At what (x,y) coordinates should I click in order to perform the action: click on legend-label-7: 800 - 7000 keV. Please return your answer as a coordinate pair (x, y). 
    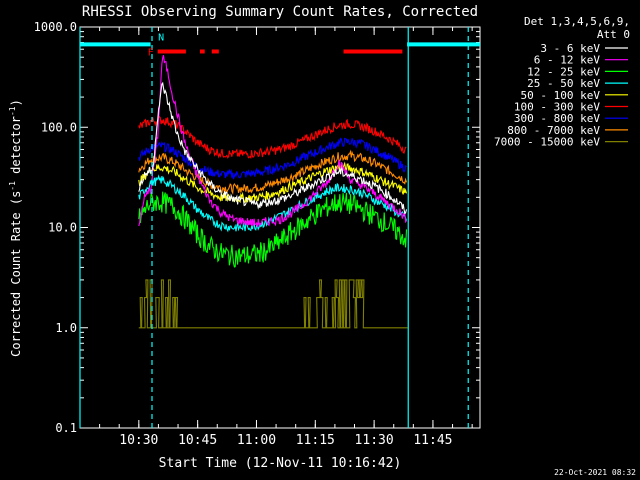
    Looking at the image, I should click on (553, 130).